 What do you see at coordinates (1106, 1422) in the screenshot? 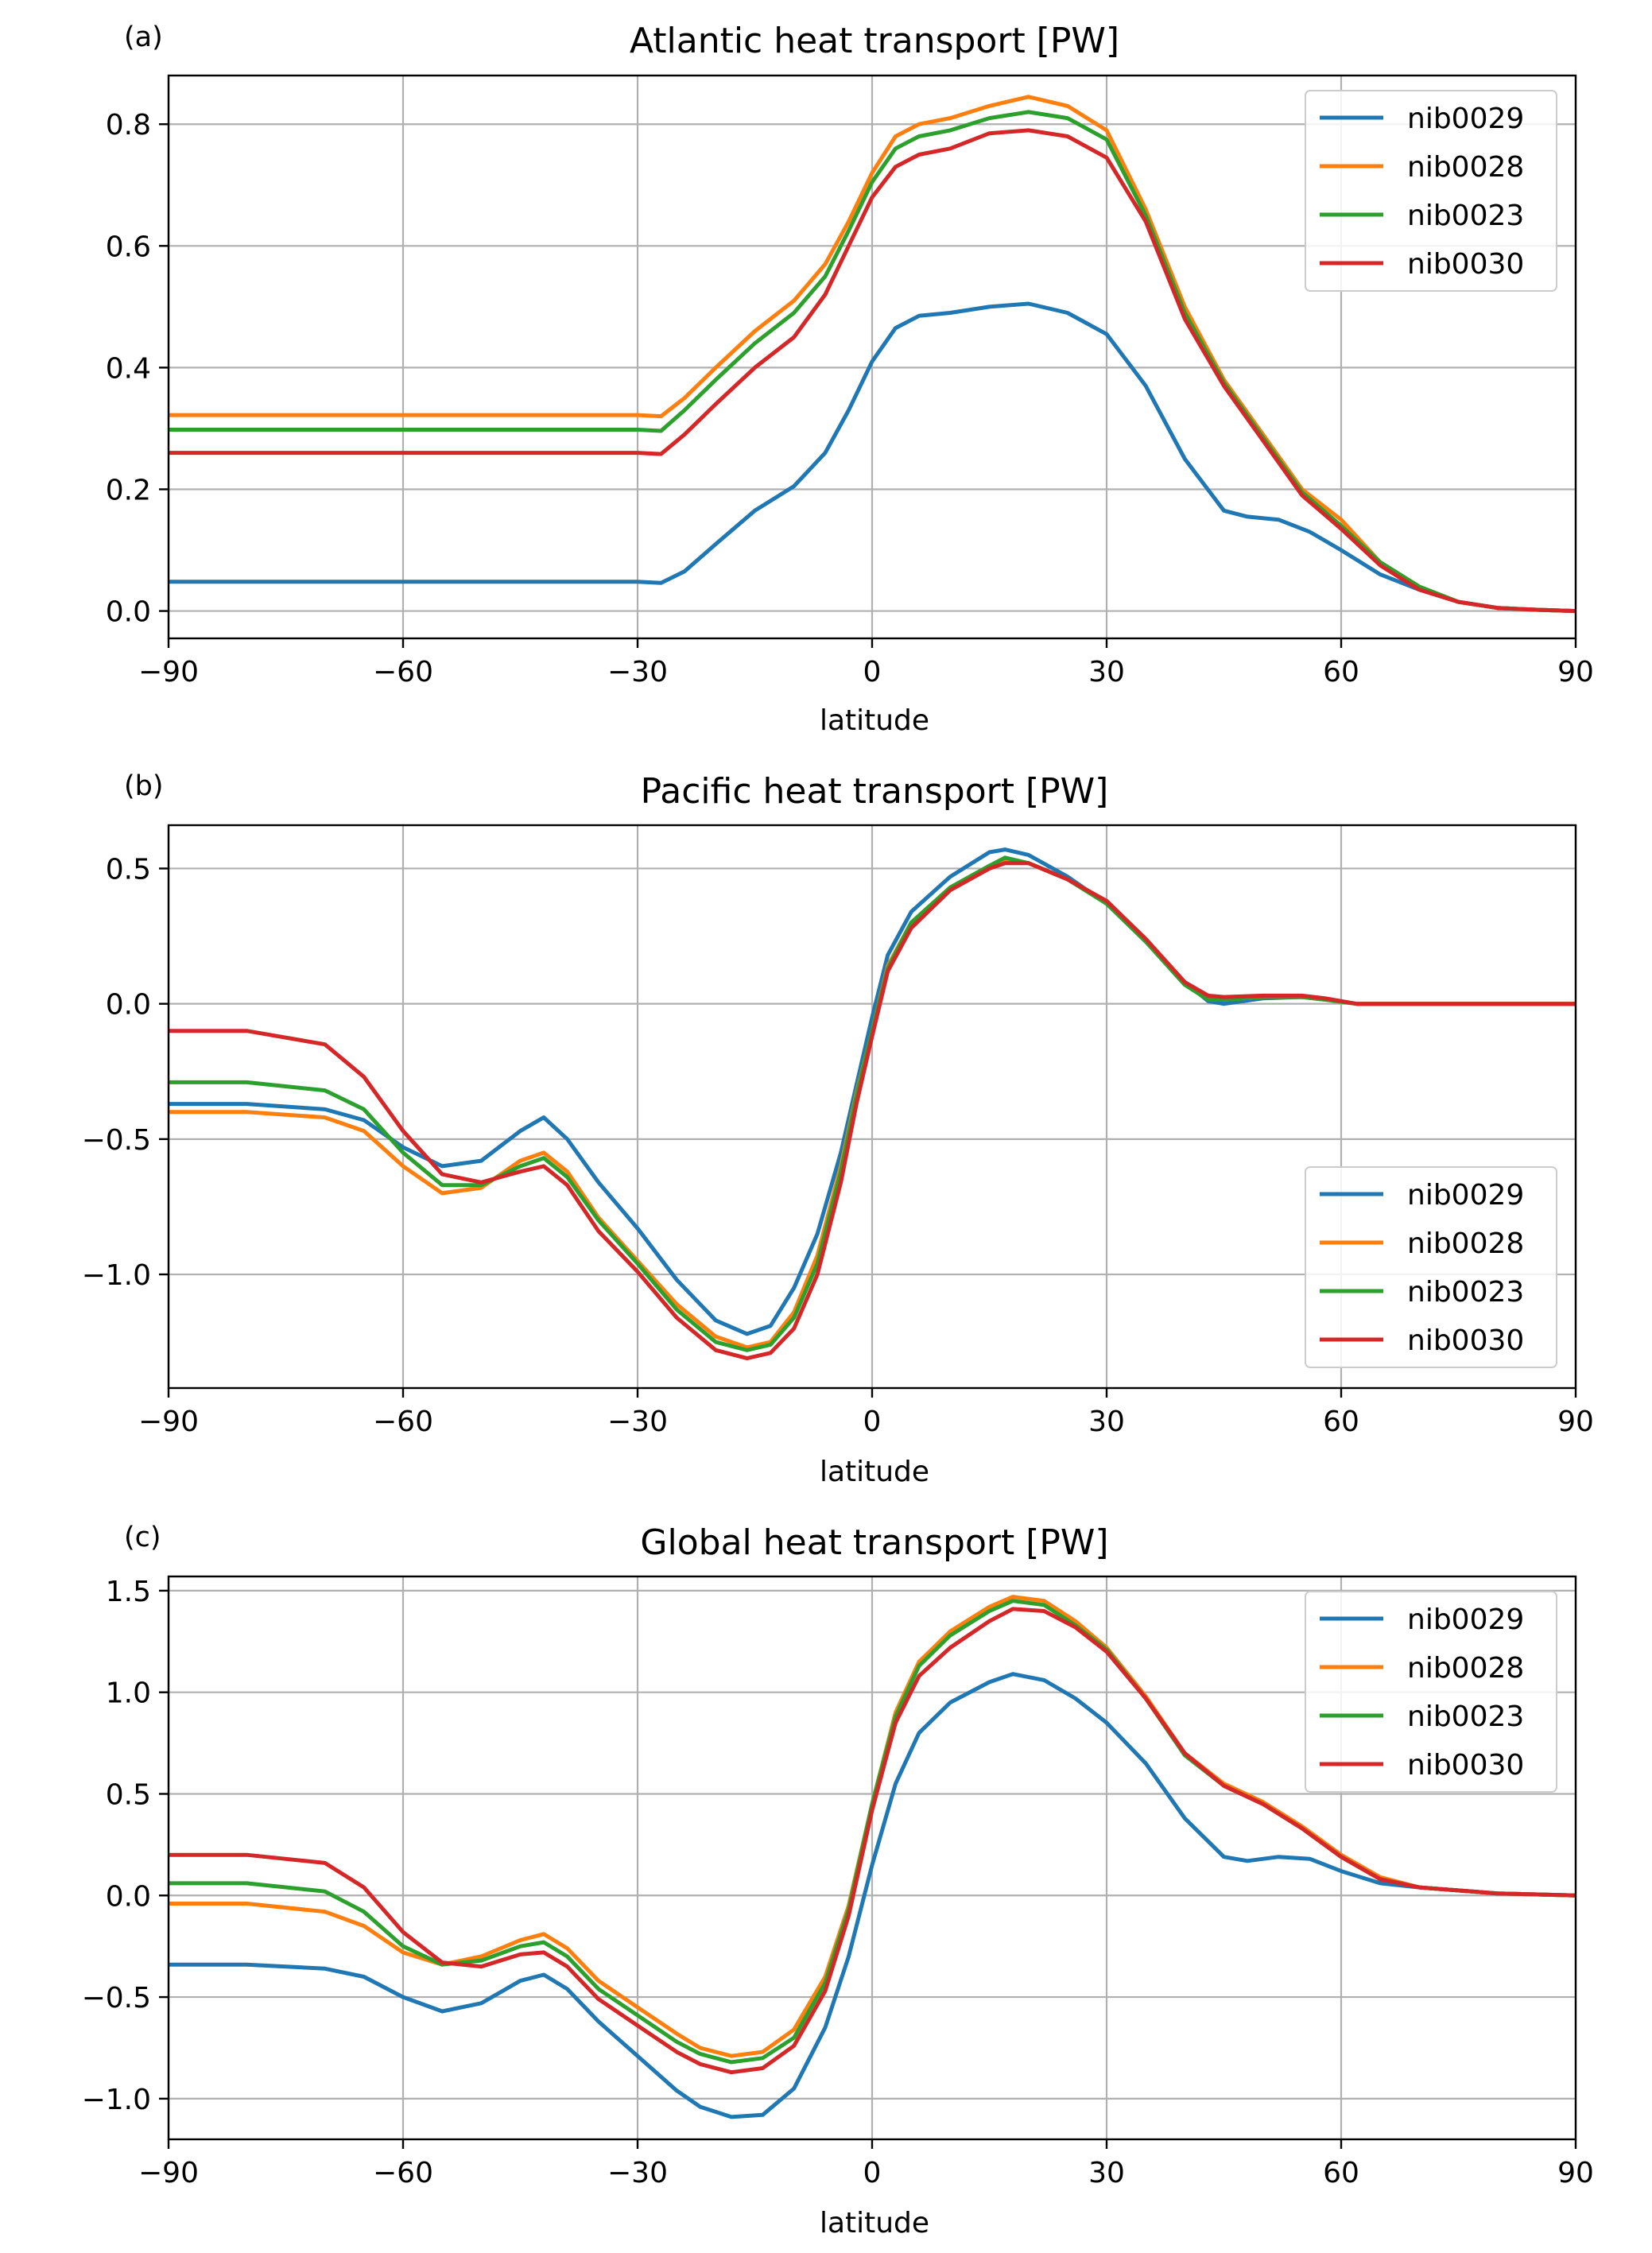
I see `panel-b-x-tick-label: 30` at bounding box center [1106, 1422].